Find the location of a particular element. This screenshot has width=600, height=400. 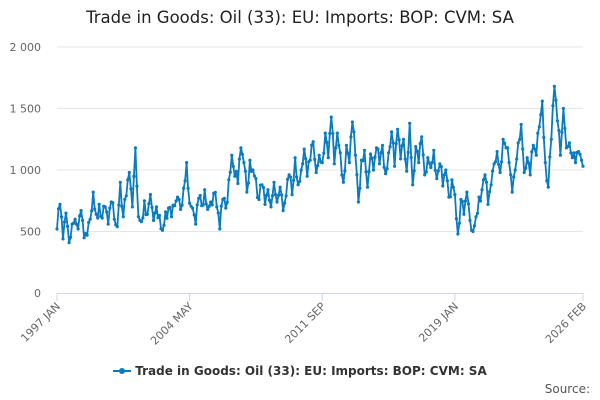

credits-source: Source: is located at coordinates (567, 389).